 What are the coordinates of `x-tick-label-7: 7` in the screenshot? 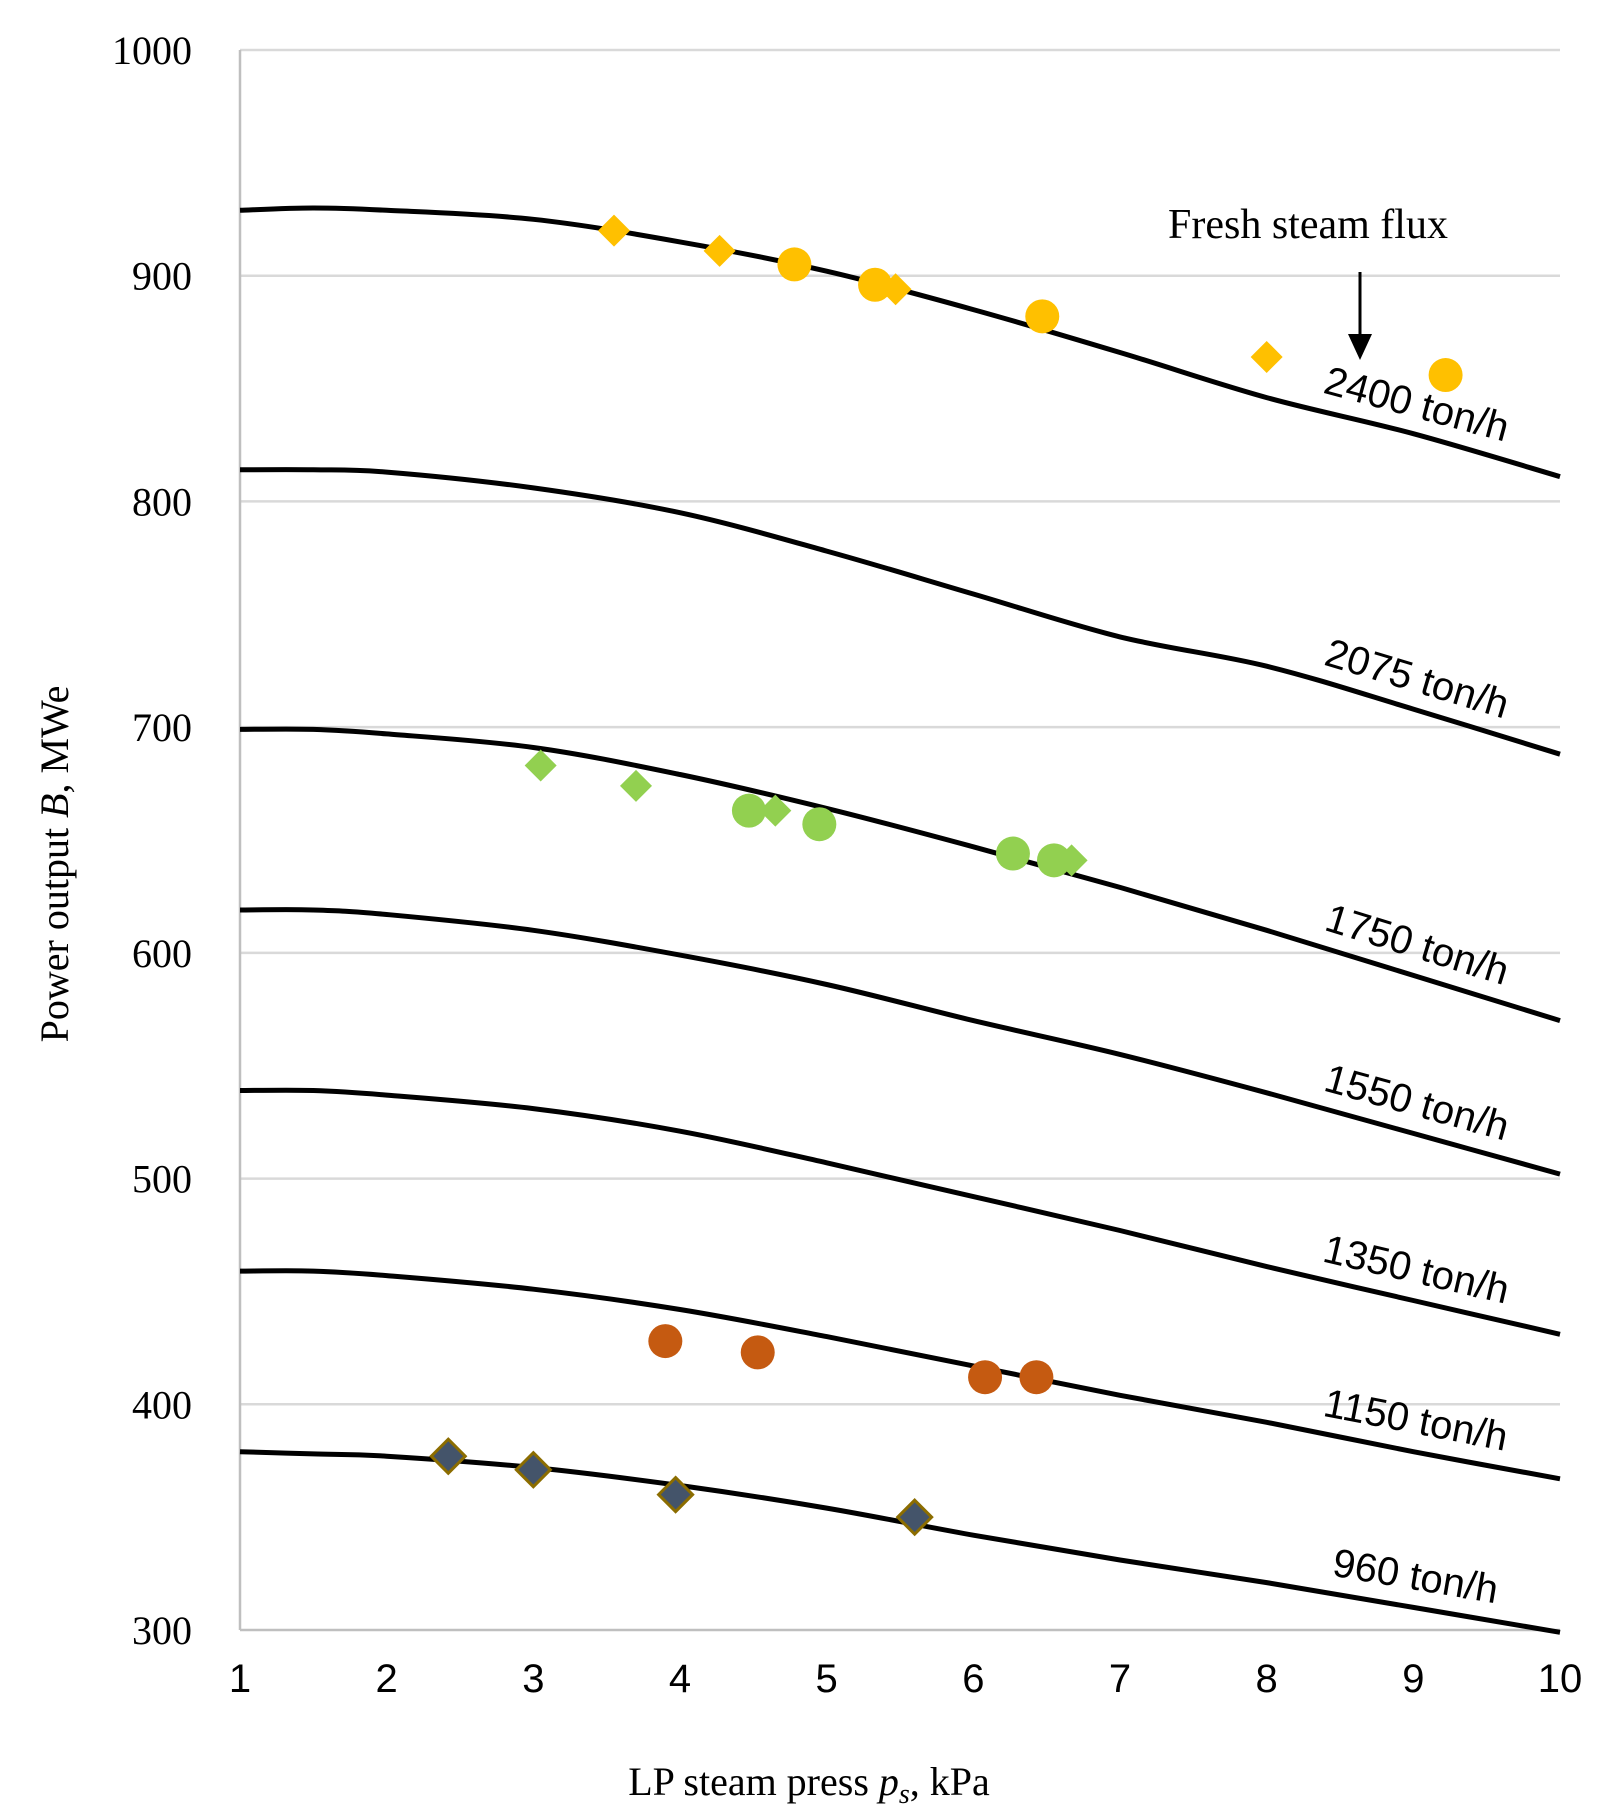 It's located at (1120, 1679).